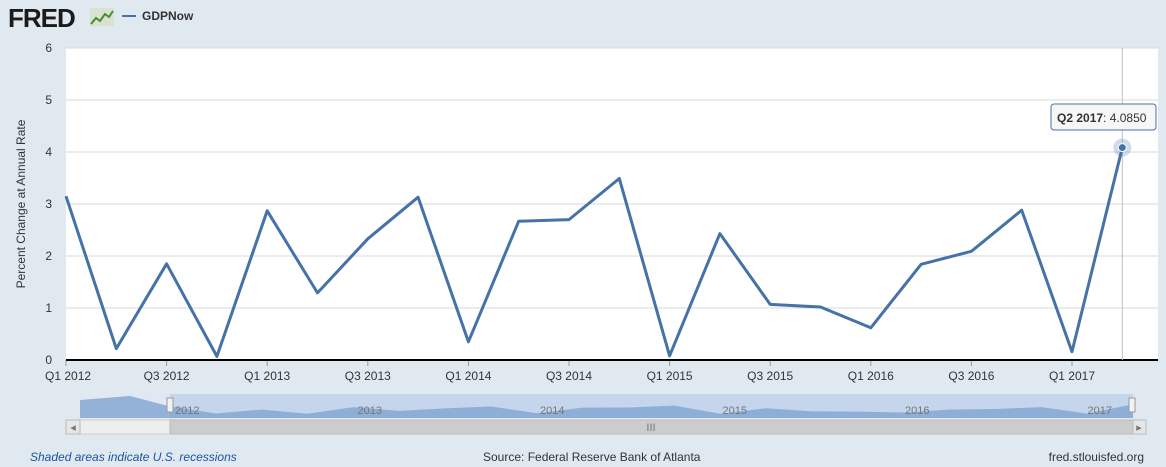 Image resolution: width=1166 pixels, height=467 pixels. What do you see at coordinates (48, 152) in the screenshot?
I see `y-tick-label: 4` at bounding box center [48, 152].